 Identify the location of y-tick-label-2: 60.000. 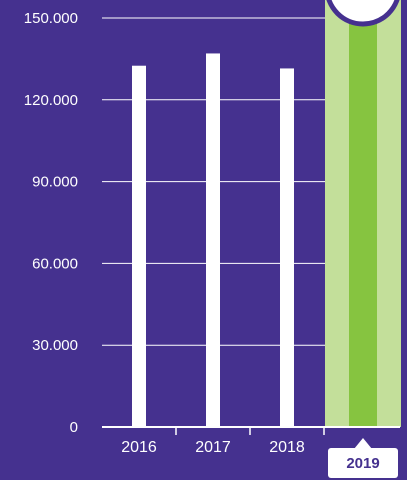
(55, 263).